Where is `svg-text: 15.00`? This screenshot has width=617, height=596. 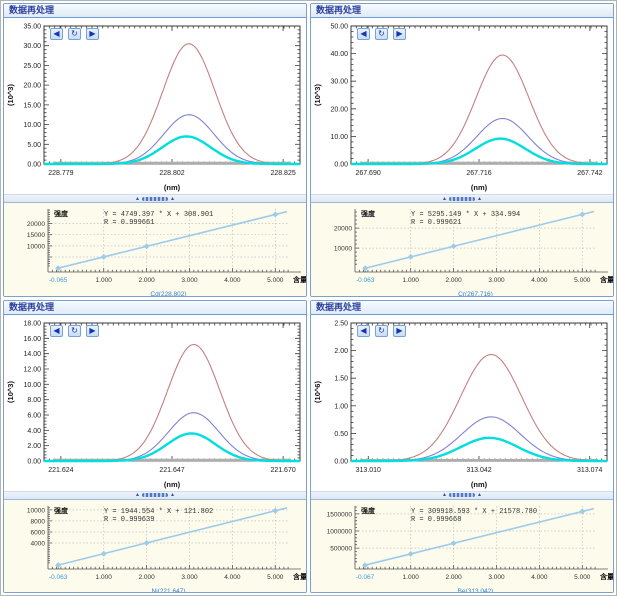 svg-text: 15.00 is located at coordinates (32, 105).